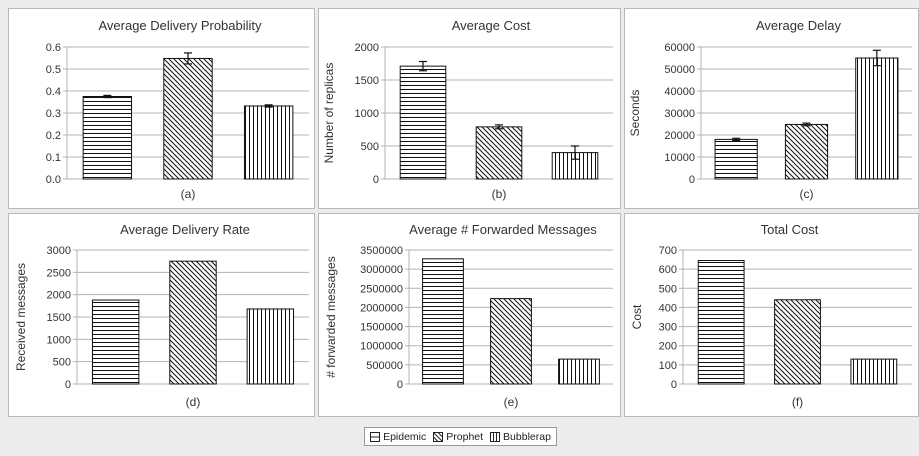  Describe the element at coordinates (381, 251) in the screenshot. I see `y-tick-label: 3500000` at that location.